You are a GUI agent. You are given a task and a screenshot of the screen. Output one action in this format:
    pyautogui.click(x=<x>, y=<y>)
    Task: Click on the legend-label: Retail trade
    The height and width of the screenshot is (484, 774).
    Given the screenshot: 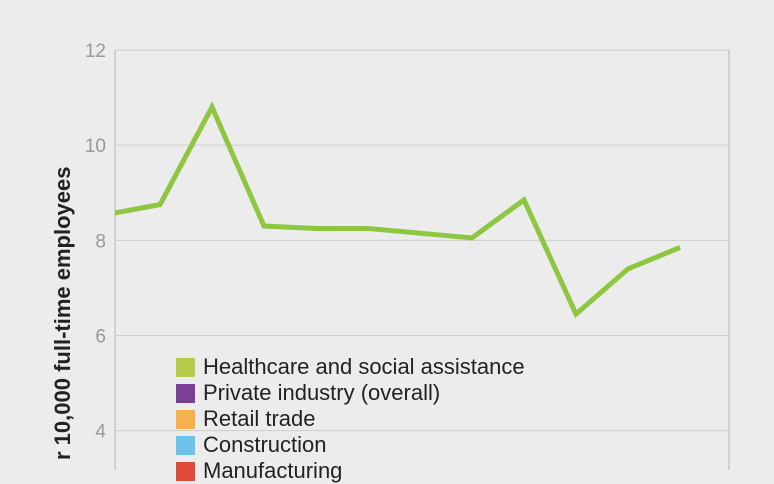 What is the action you would take?
    pyautogui.click(x=259, y=418)
    